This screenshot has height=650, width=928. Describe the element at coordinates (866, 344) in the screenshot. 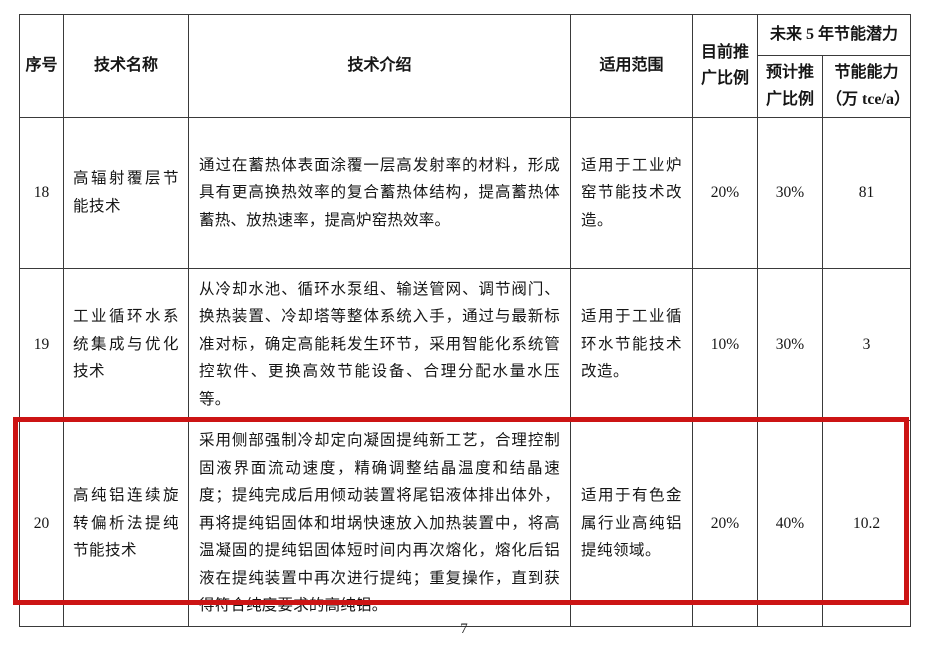

I see `cell-saving-capacity: 3` at that location.